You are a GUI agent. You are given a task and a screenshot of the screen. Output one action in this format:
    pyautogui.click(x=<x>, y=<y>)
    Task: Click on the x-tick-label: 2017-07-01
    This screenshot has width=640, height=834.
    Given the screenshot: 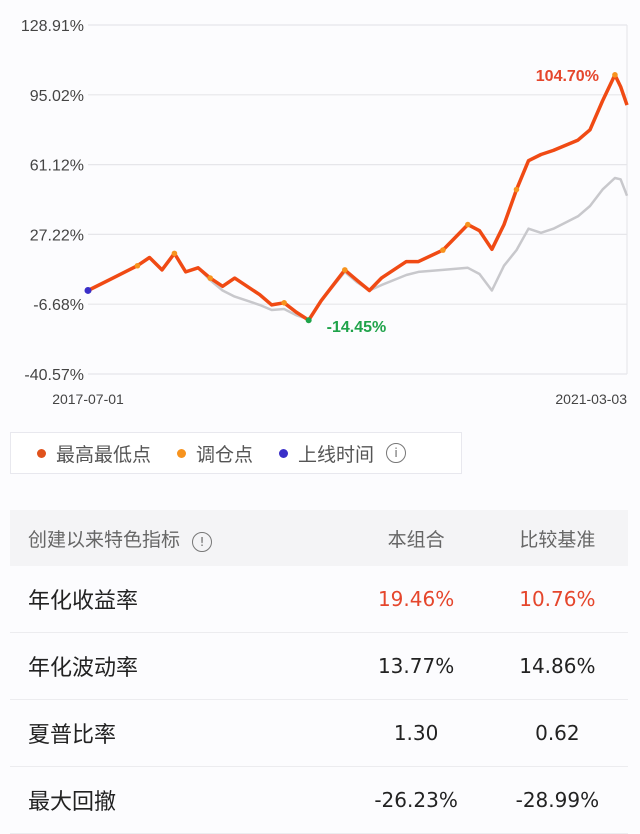 What is the action you would take?
    pyautogui.click(x=88, y=399)
    